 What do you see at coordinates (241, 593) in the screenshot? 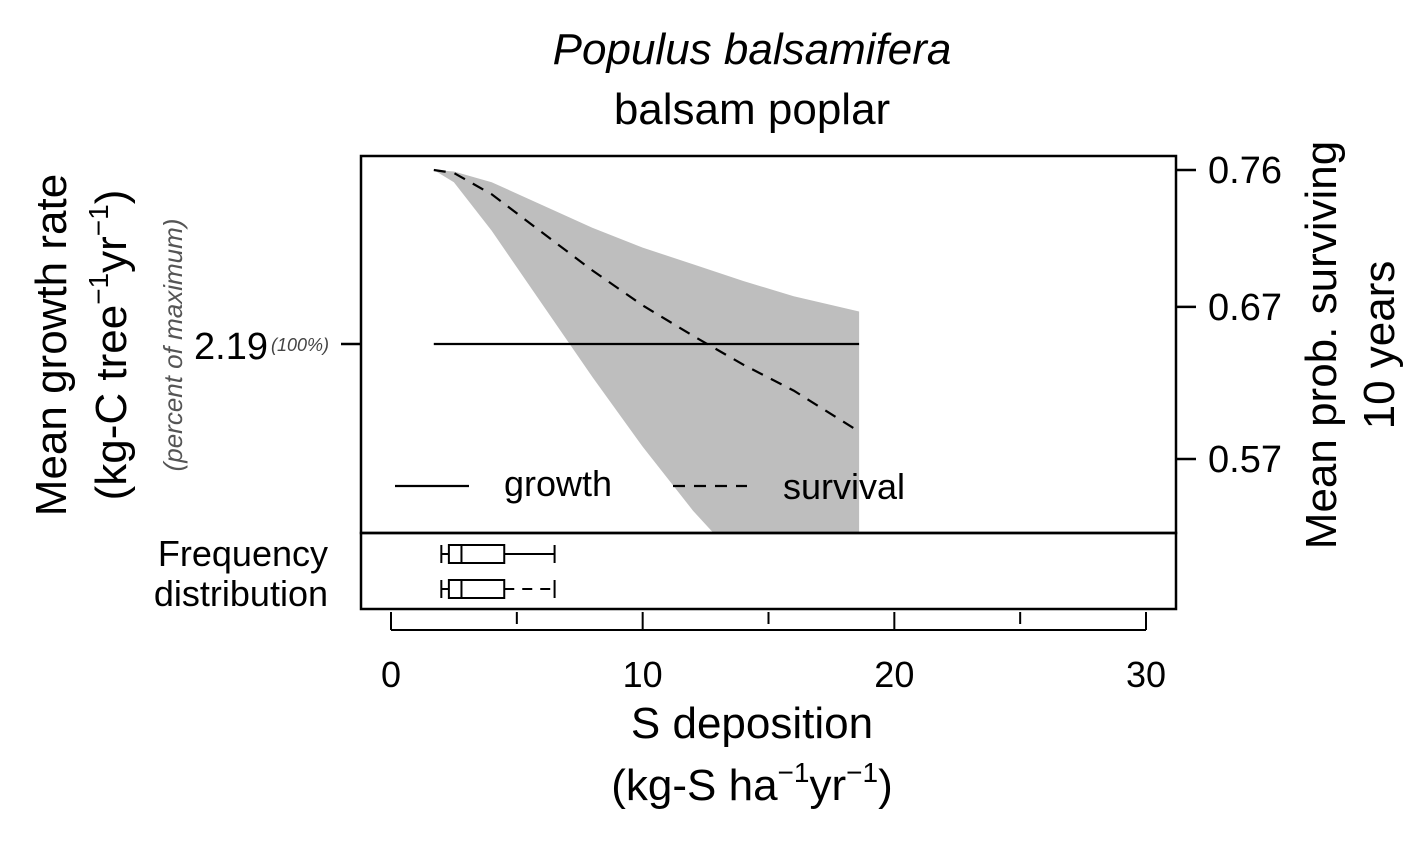
I see `frequency-label-line2: distribution` at bounding box center [241, 593].